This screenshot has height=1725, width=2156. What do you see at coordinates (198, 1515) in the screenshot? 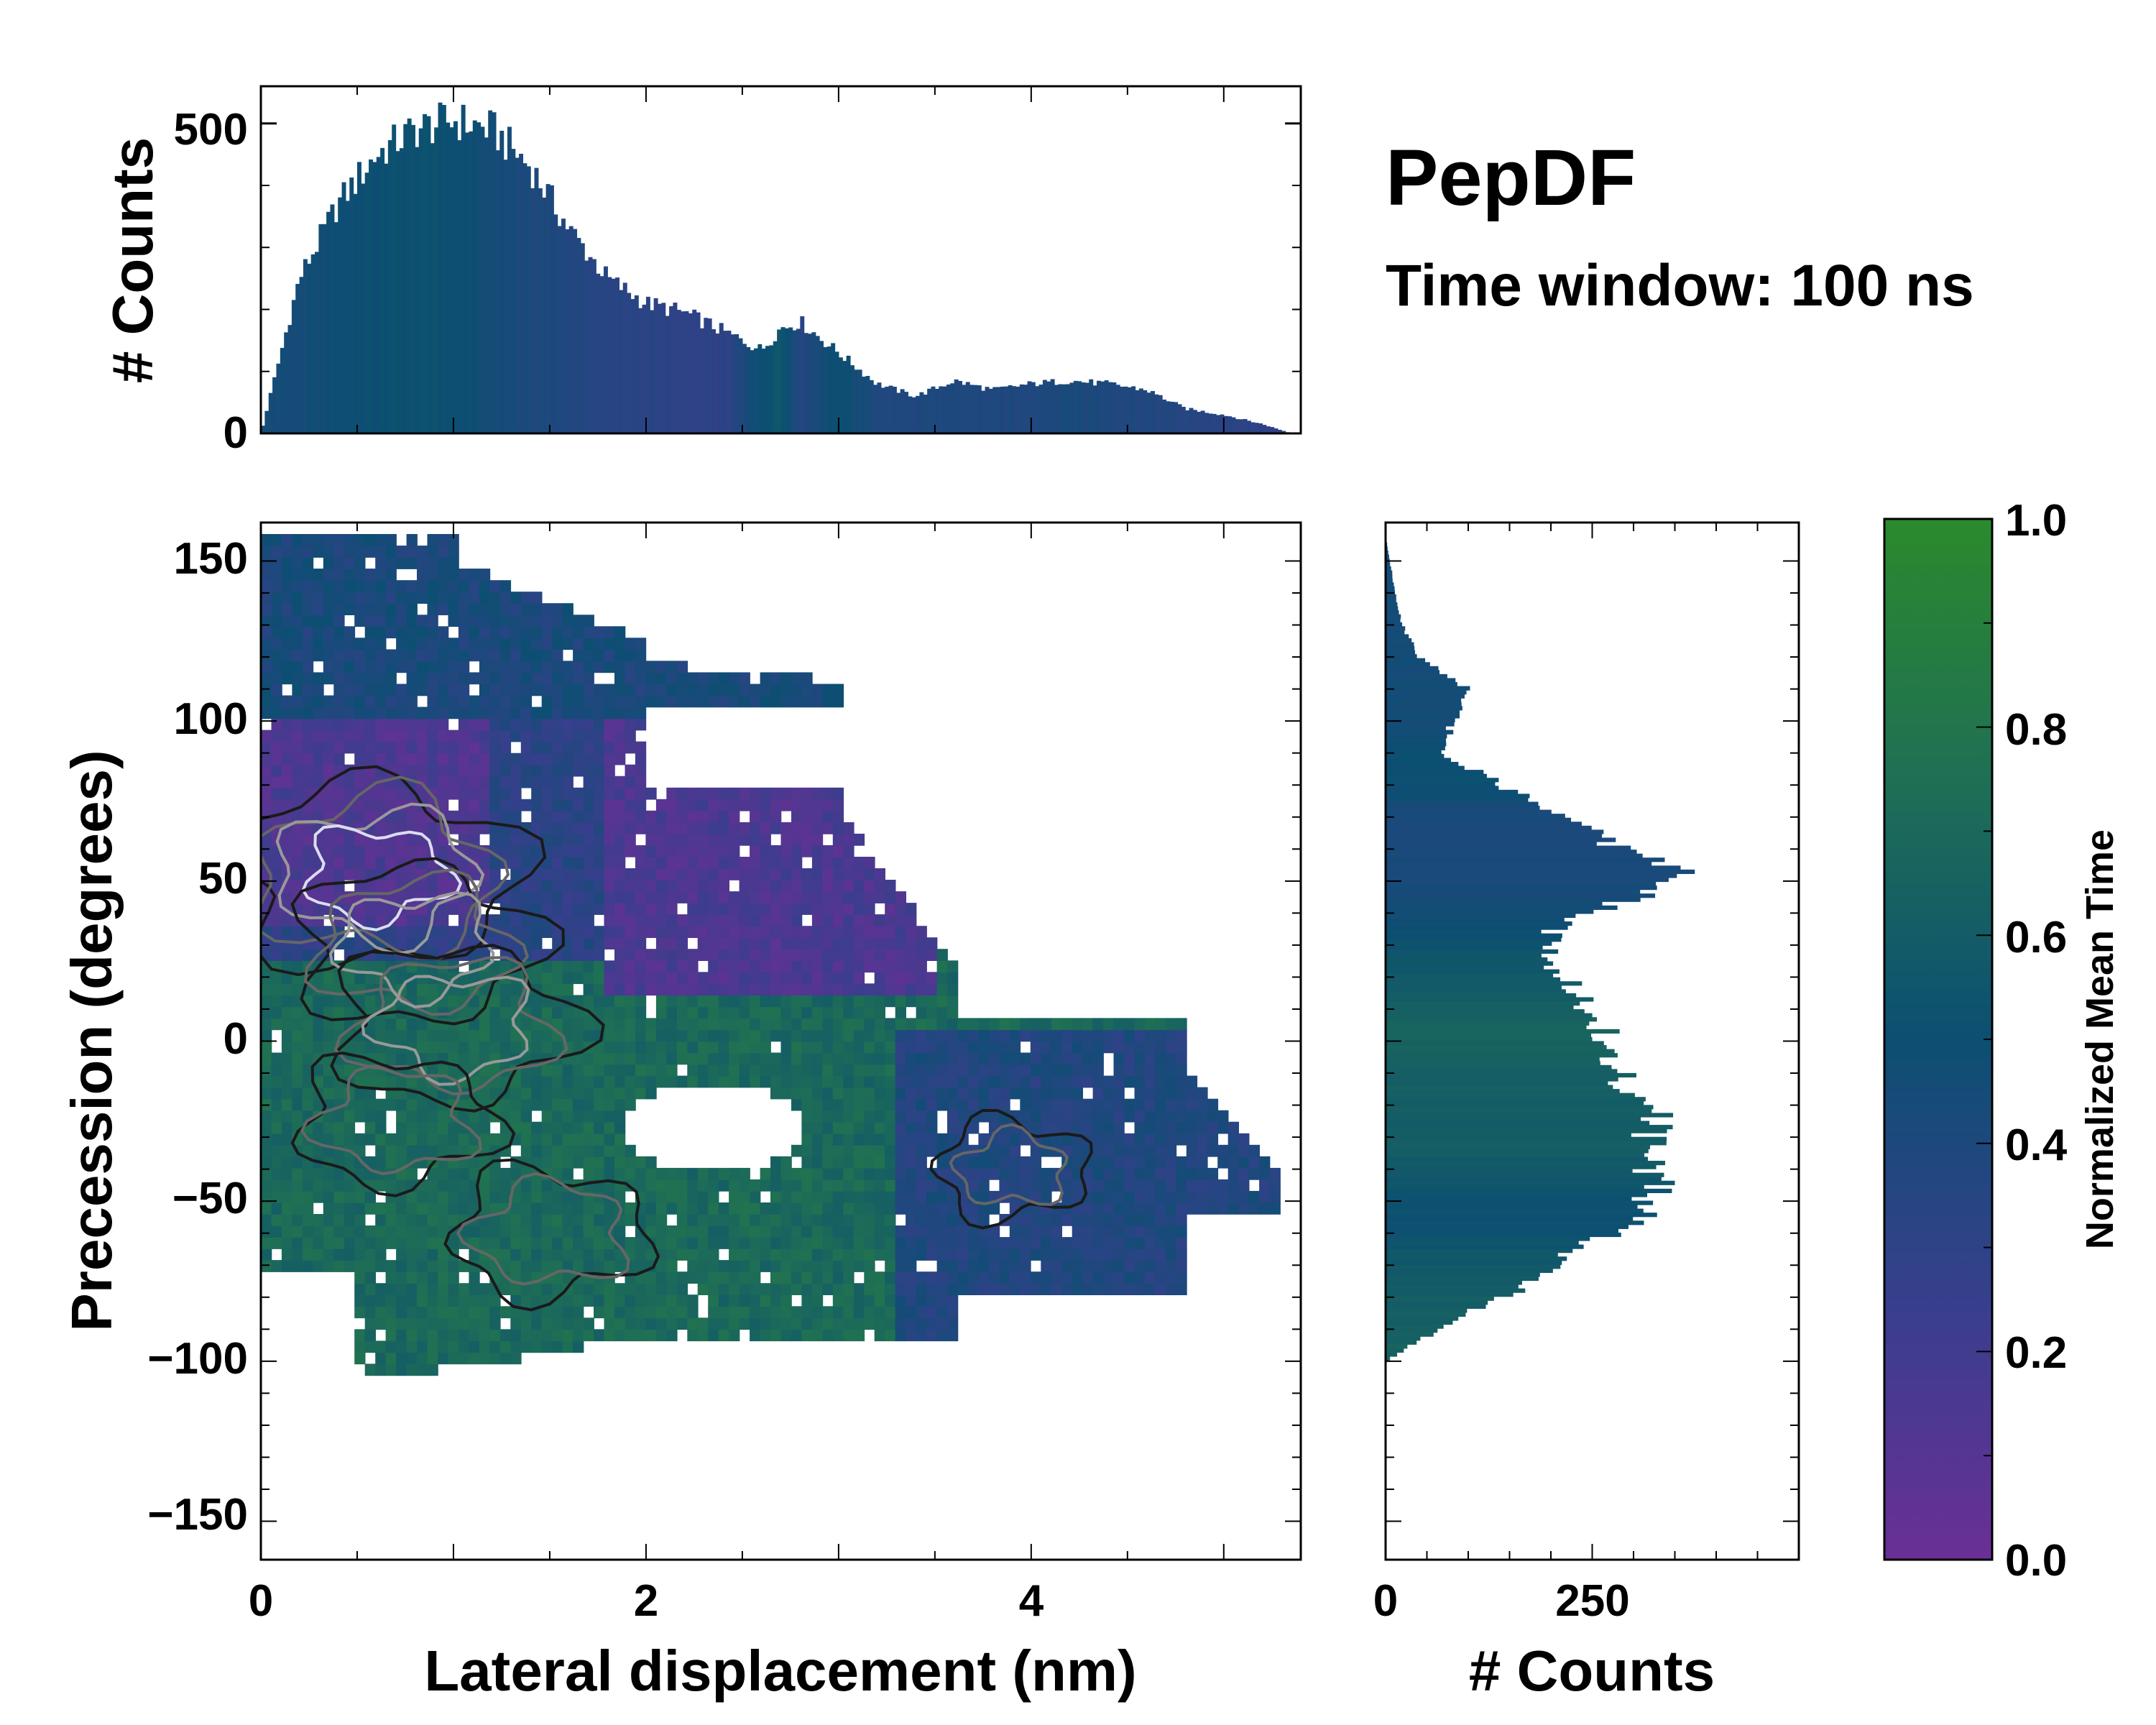
I see `main-ytick-label-neg150: −150` at bounding box center [198, 1515].